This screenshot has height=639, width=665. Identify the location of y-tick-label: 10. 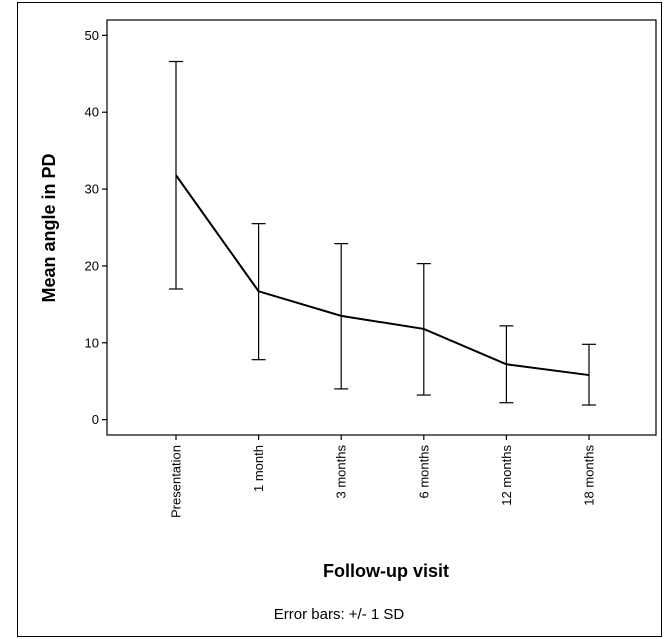
(92, 342).